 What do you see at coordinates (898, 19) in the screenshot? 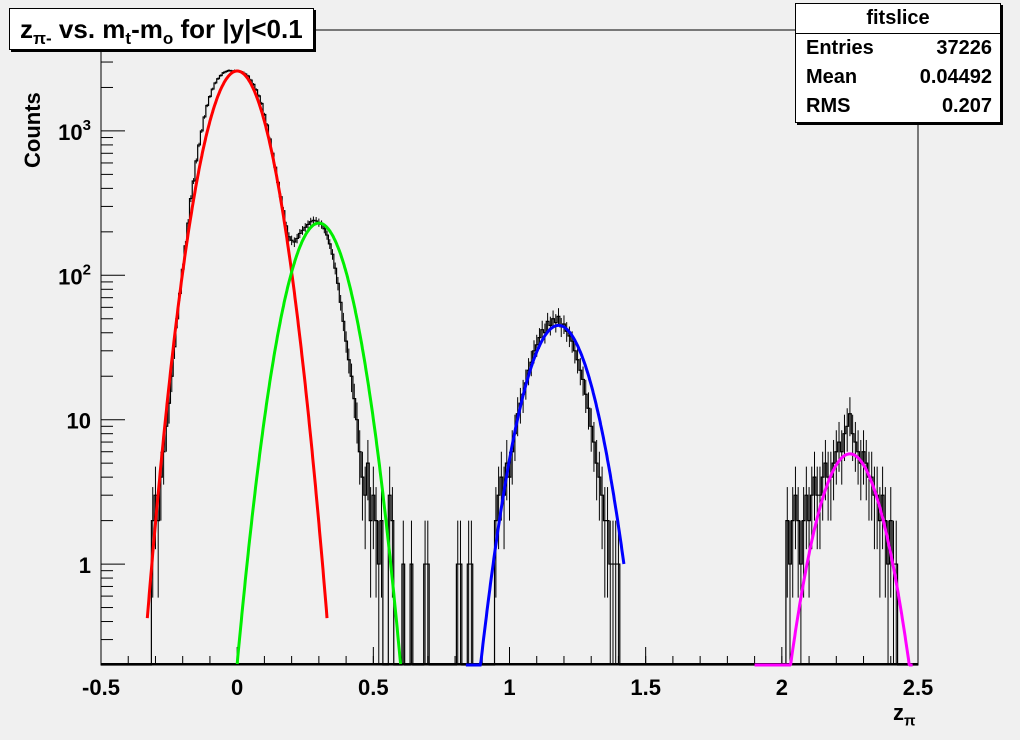
I see `stats-name: fitslice` at bounding box center [898, 19].